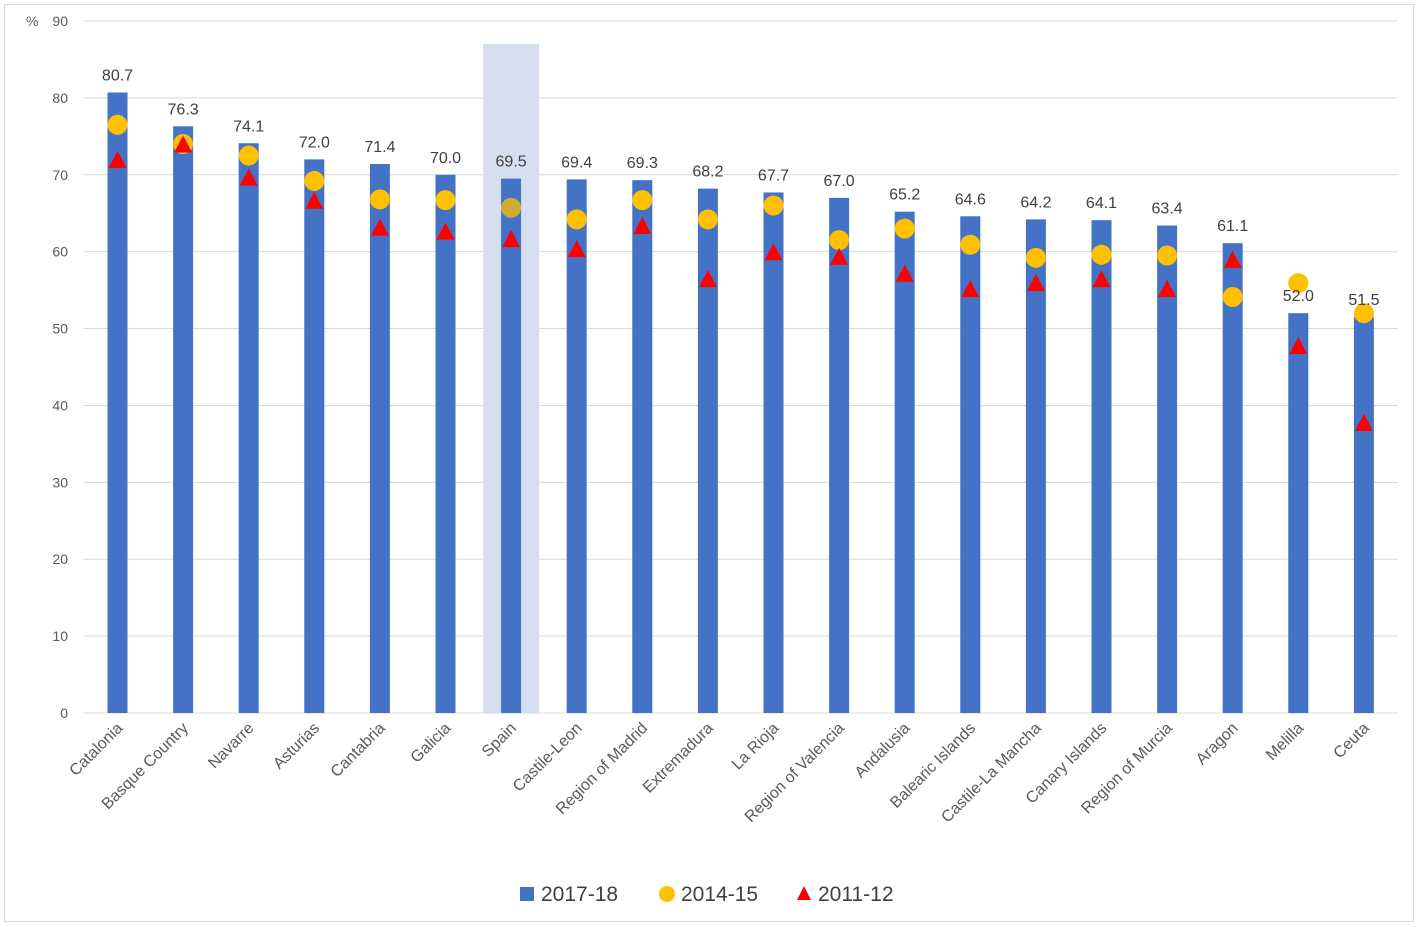 The image size is (1419, 927). What do you see at coordinates (1232, 226) in the screenshot?
I see `bar-data-label: 61.1` at bounding box center [1232, 226].